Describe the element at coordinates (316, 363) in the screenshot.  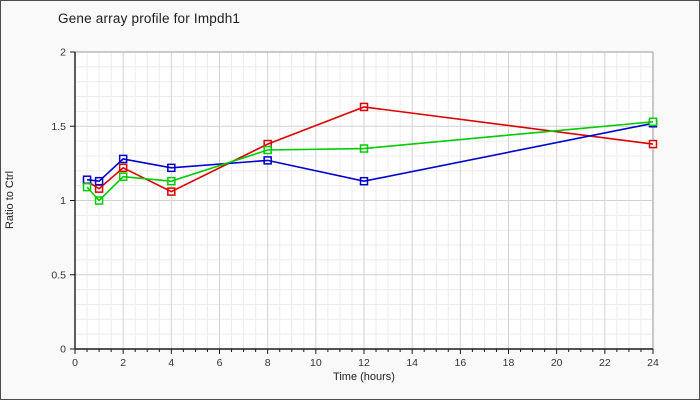
I see `x-tick-label: 10` at that location.